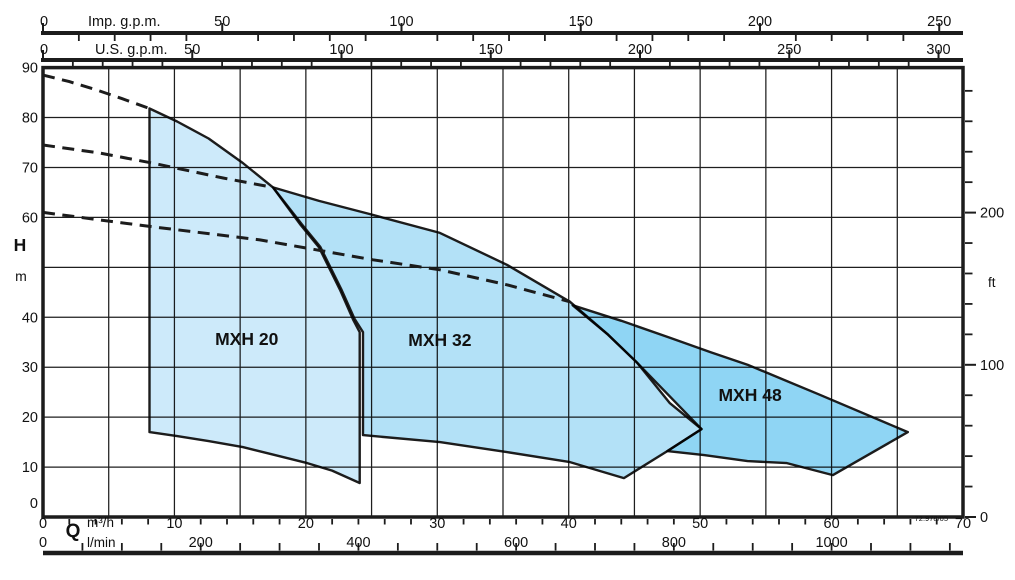 Image resolution: width=1015 pixels, height=580 pixels. Describe the element at coordinates (96, 91) in the screenshot. I see `mxh-20-extrapolation-dashed-curve` at that location.